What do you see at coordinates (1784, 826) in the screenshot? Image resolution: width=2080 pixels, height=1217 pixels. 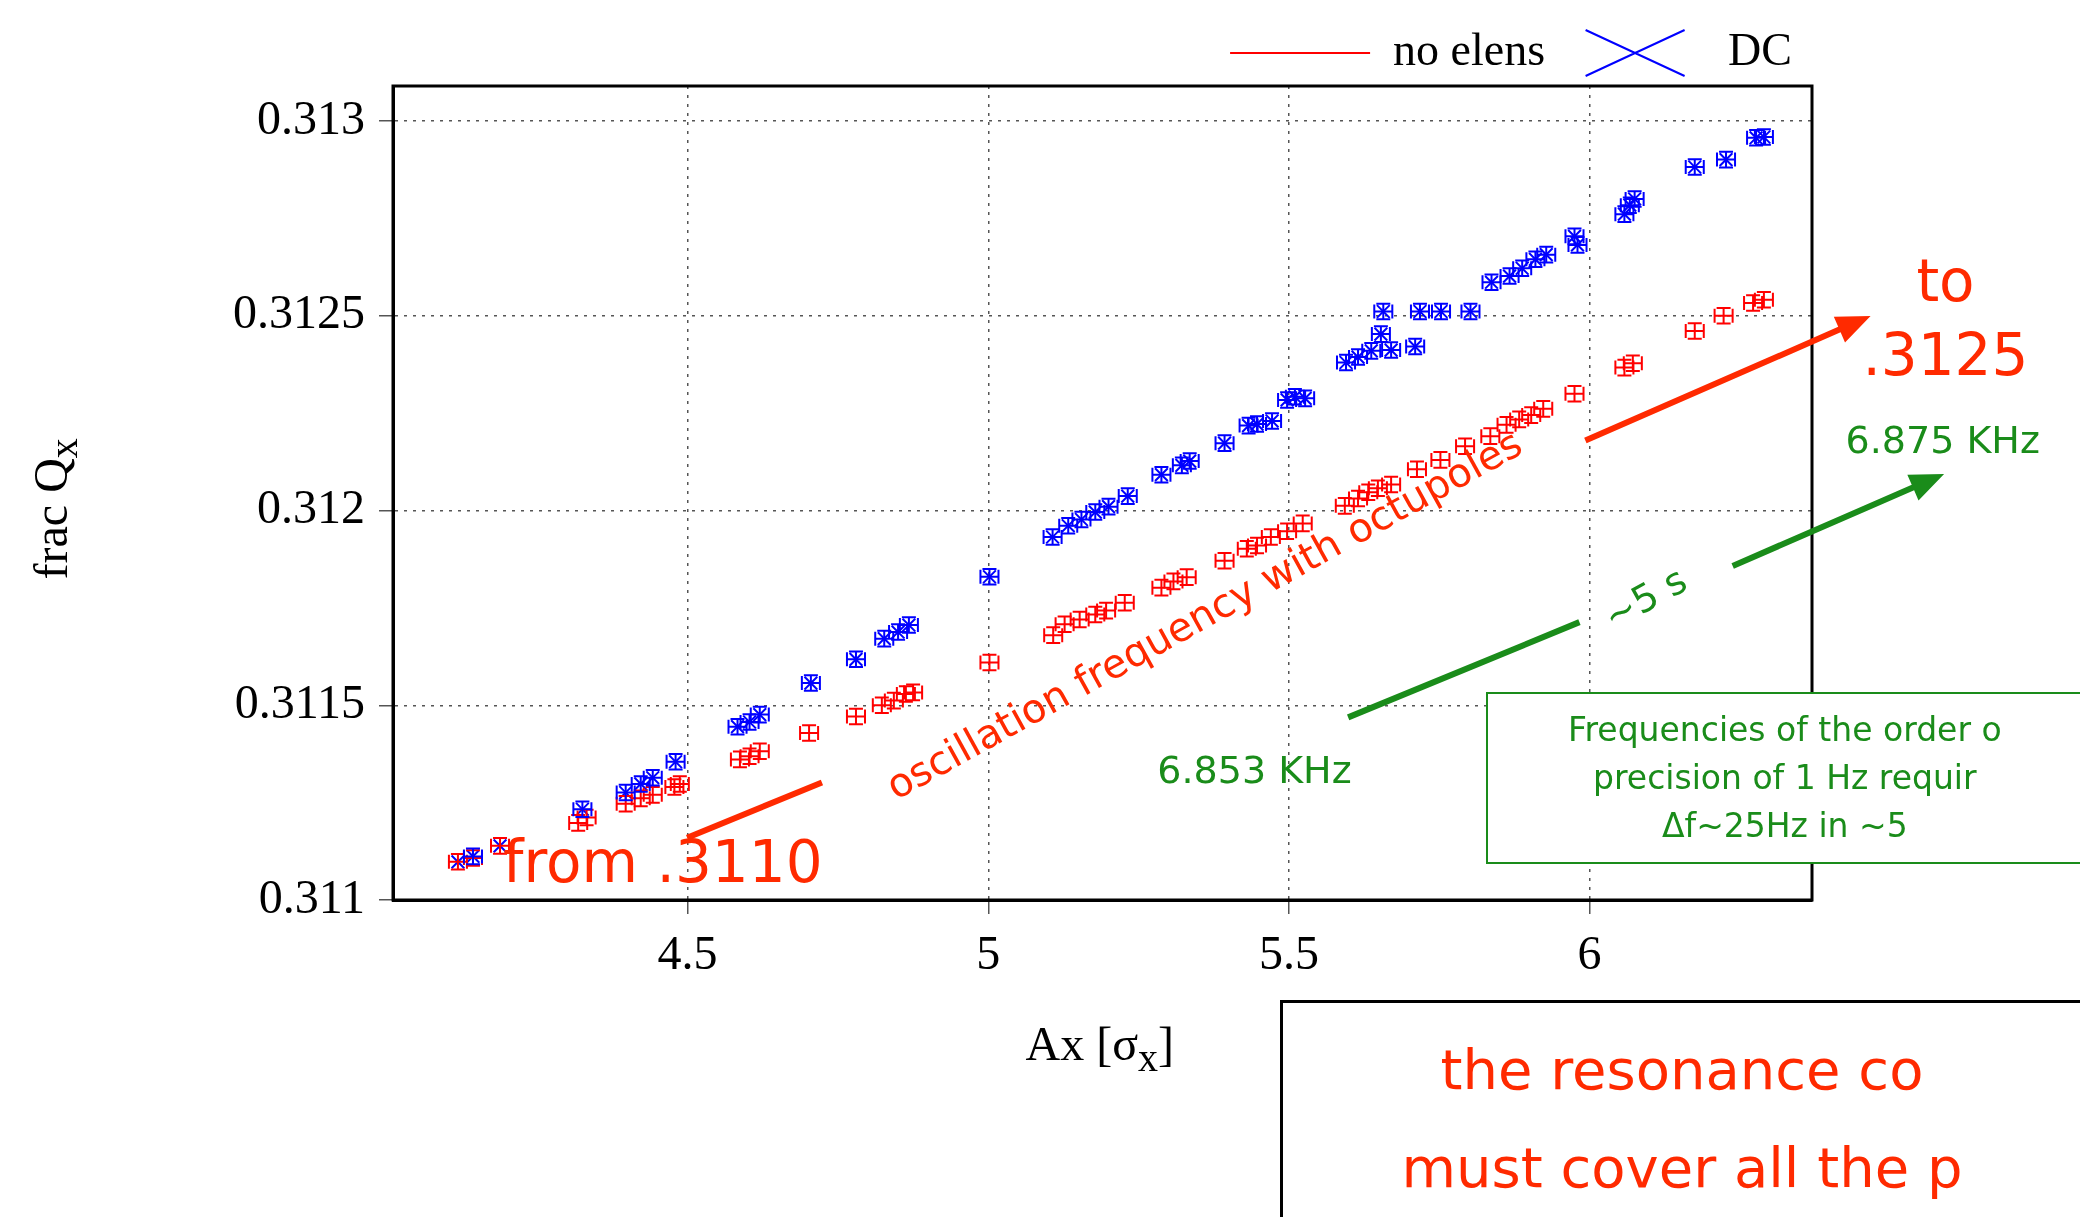 I see `annotation: Δf~25Hz in ~5` at bounding box center [1784, 826].